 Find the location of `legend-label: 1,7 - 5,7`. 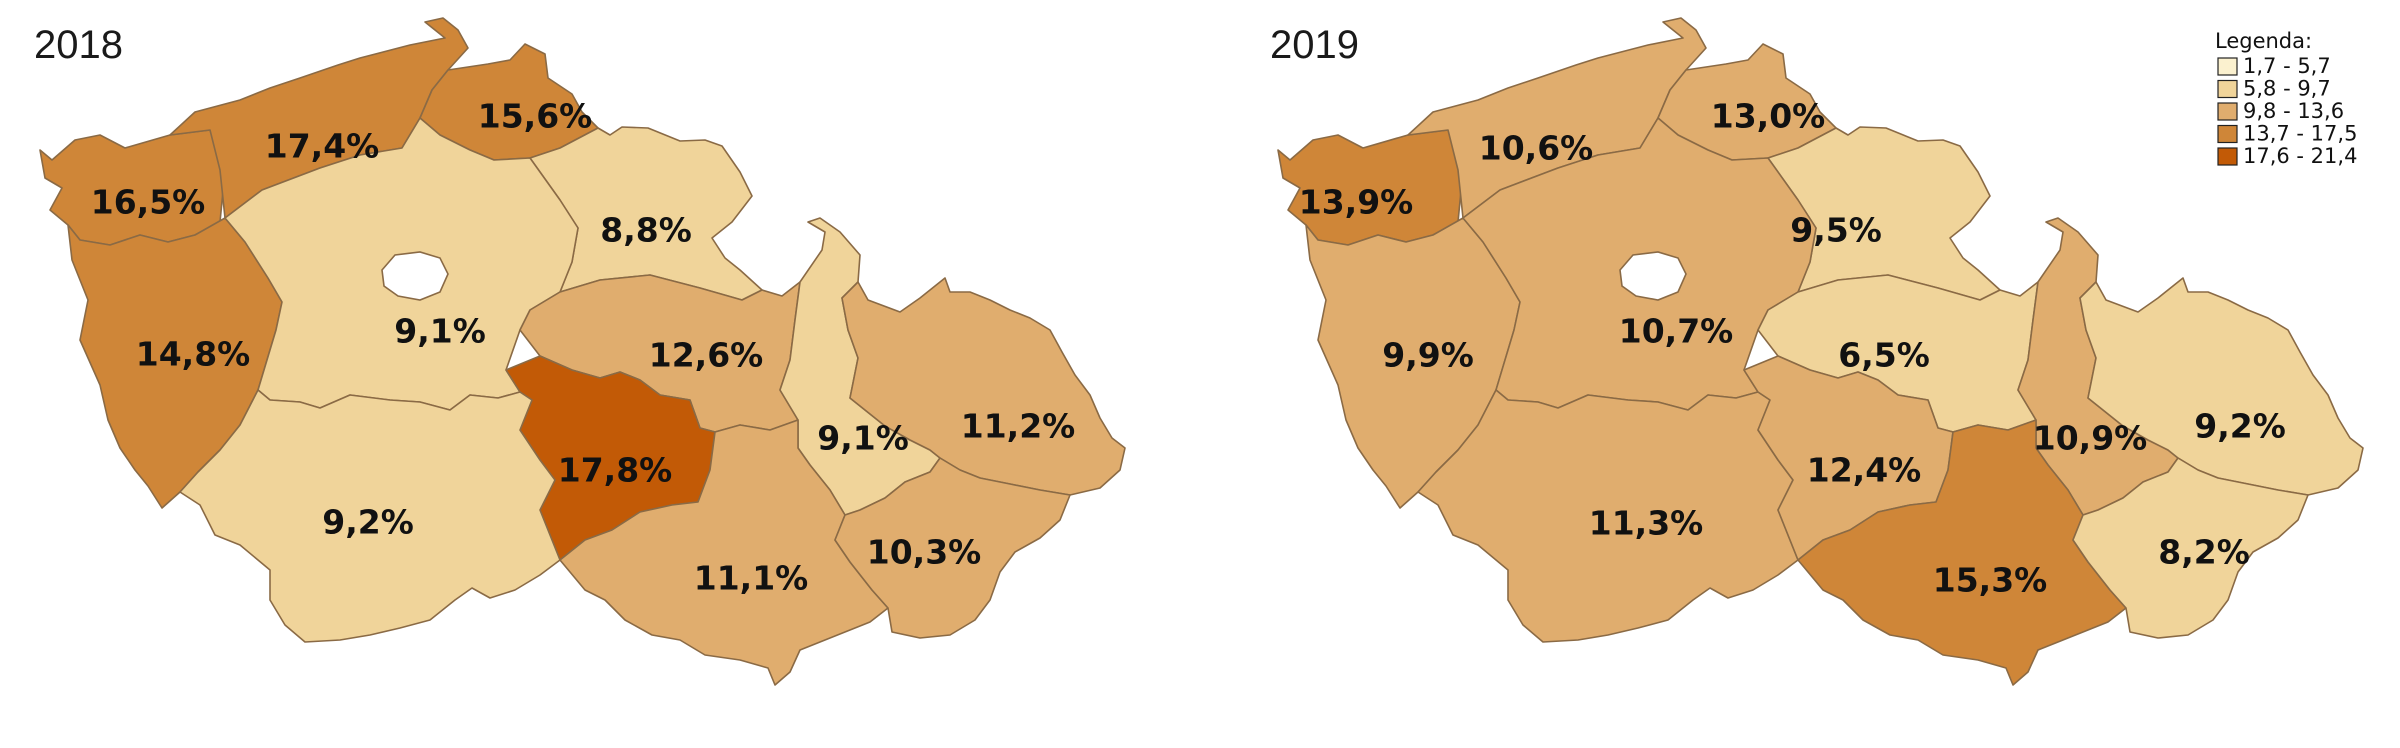

legend-label: 1,7 - 5,7 is located at coordinates (2287, 66).